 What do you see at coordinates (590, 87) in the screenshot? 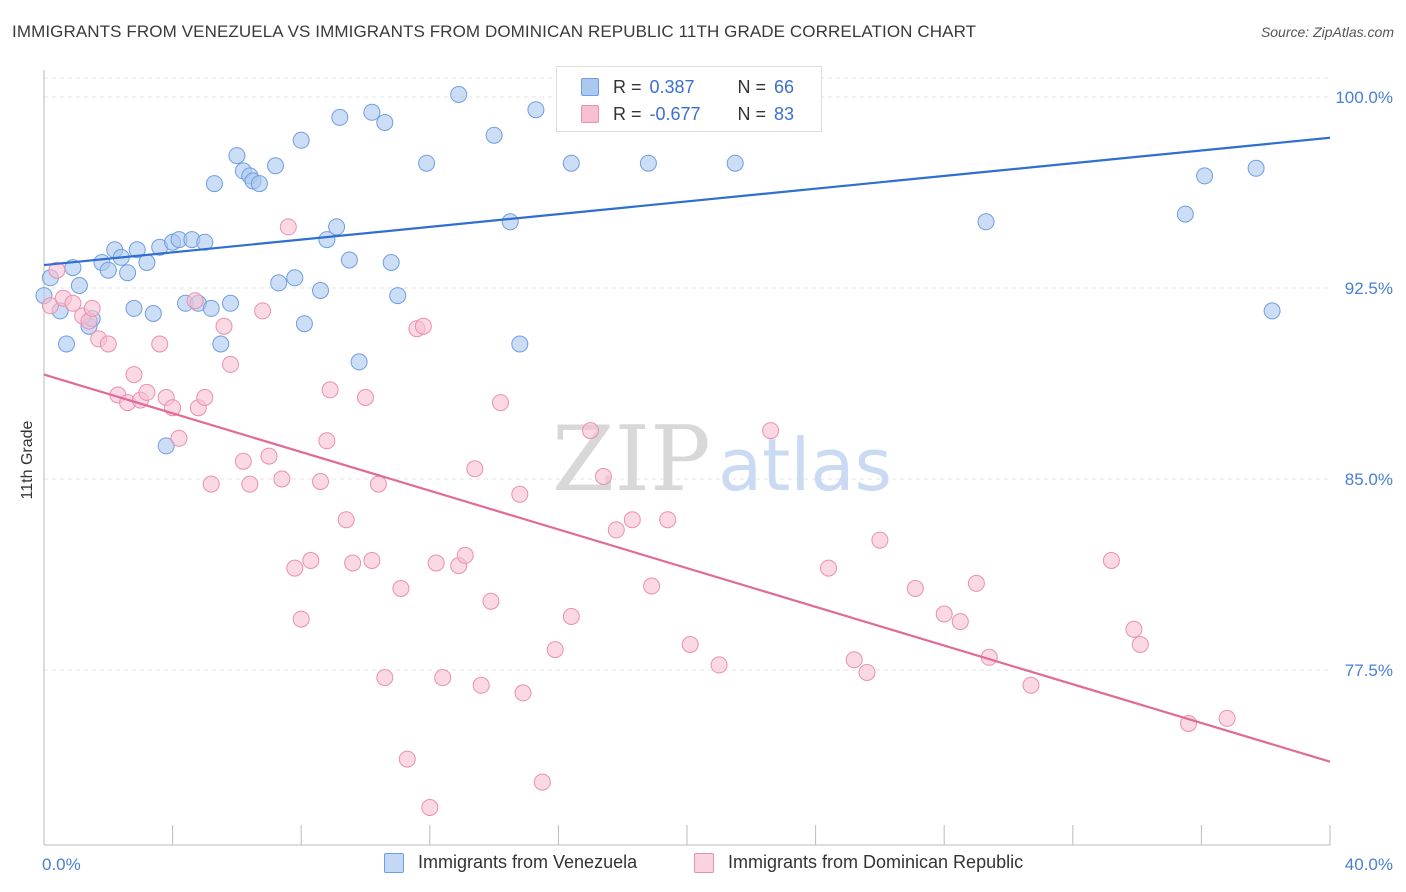
I see `venezuela-swatch` at bounding box center [590, 87].